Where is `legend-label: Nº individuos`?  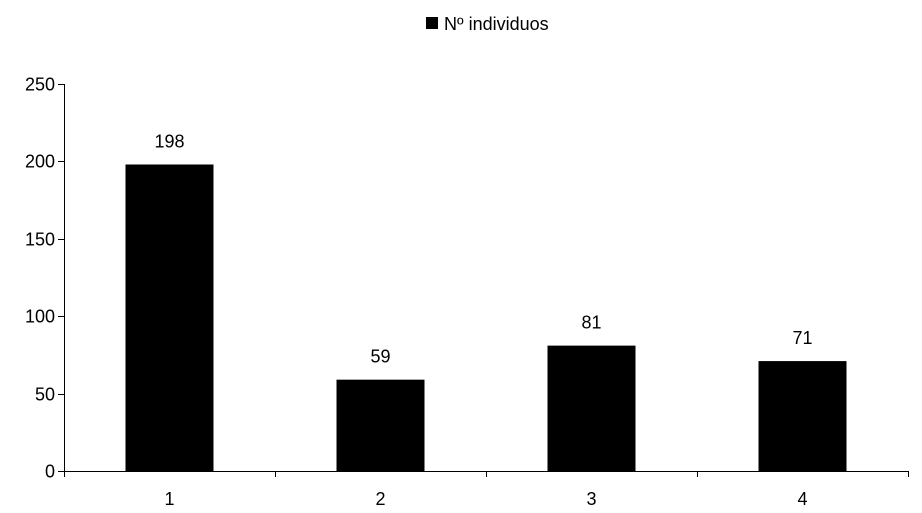 legend-label: Nº individuos is located at coordinates (496, 24).